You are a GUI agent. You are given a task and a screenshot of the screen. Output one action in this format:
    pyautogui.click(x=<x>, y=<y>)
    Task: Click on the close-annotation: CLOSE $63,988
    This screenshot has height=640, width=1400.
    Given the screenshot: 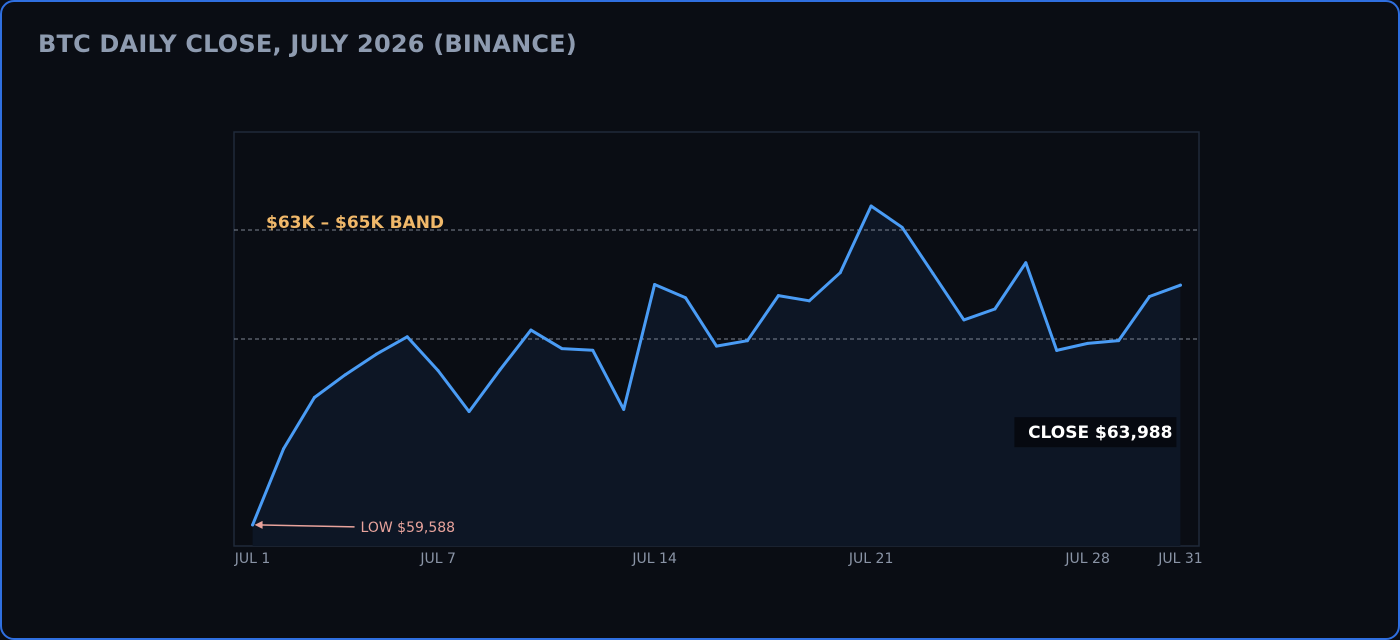 What is the action you would take?
    pyautogui.click(x=1095, y=432)
    